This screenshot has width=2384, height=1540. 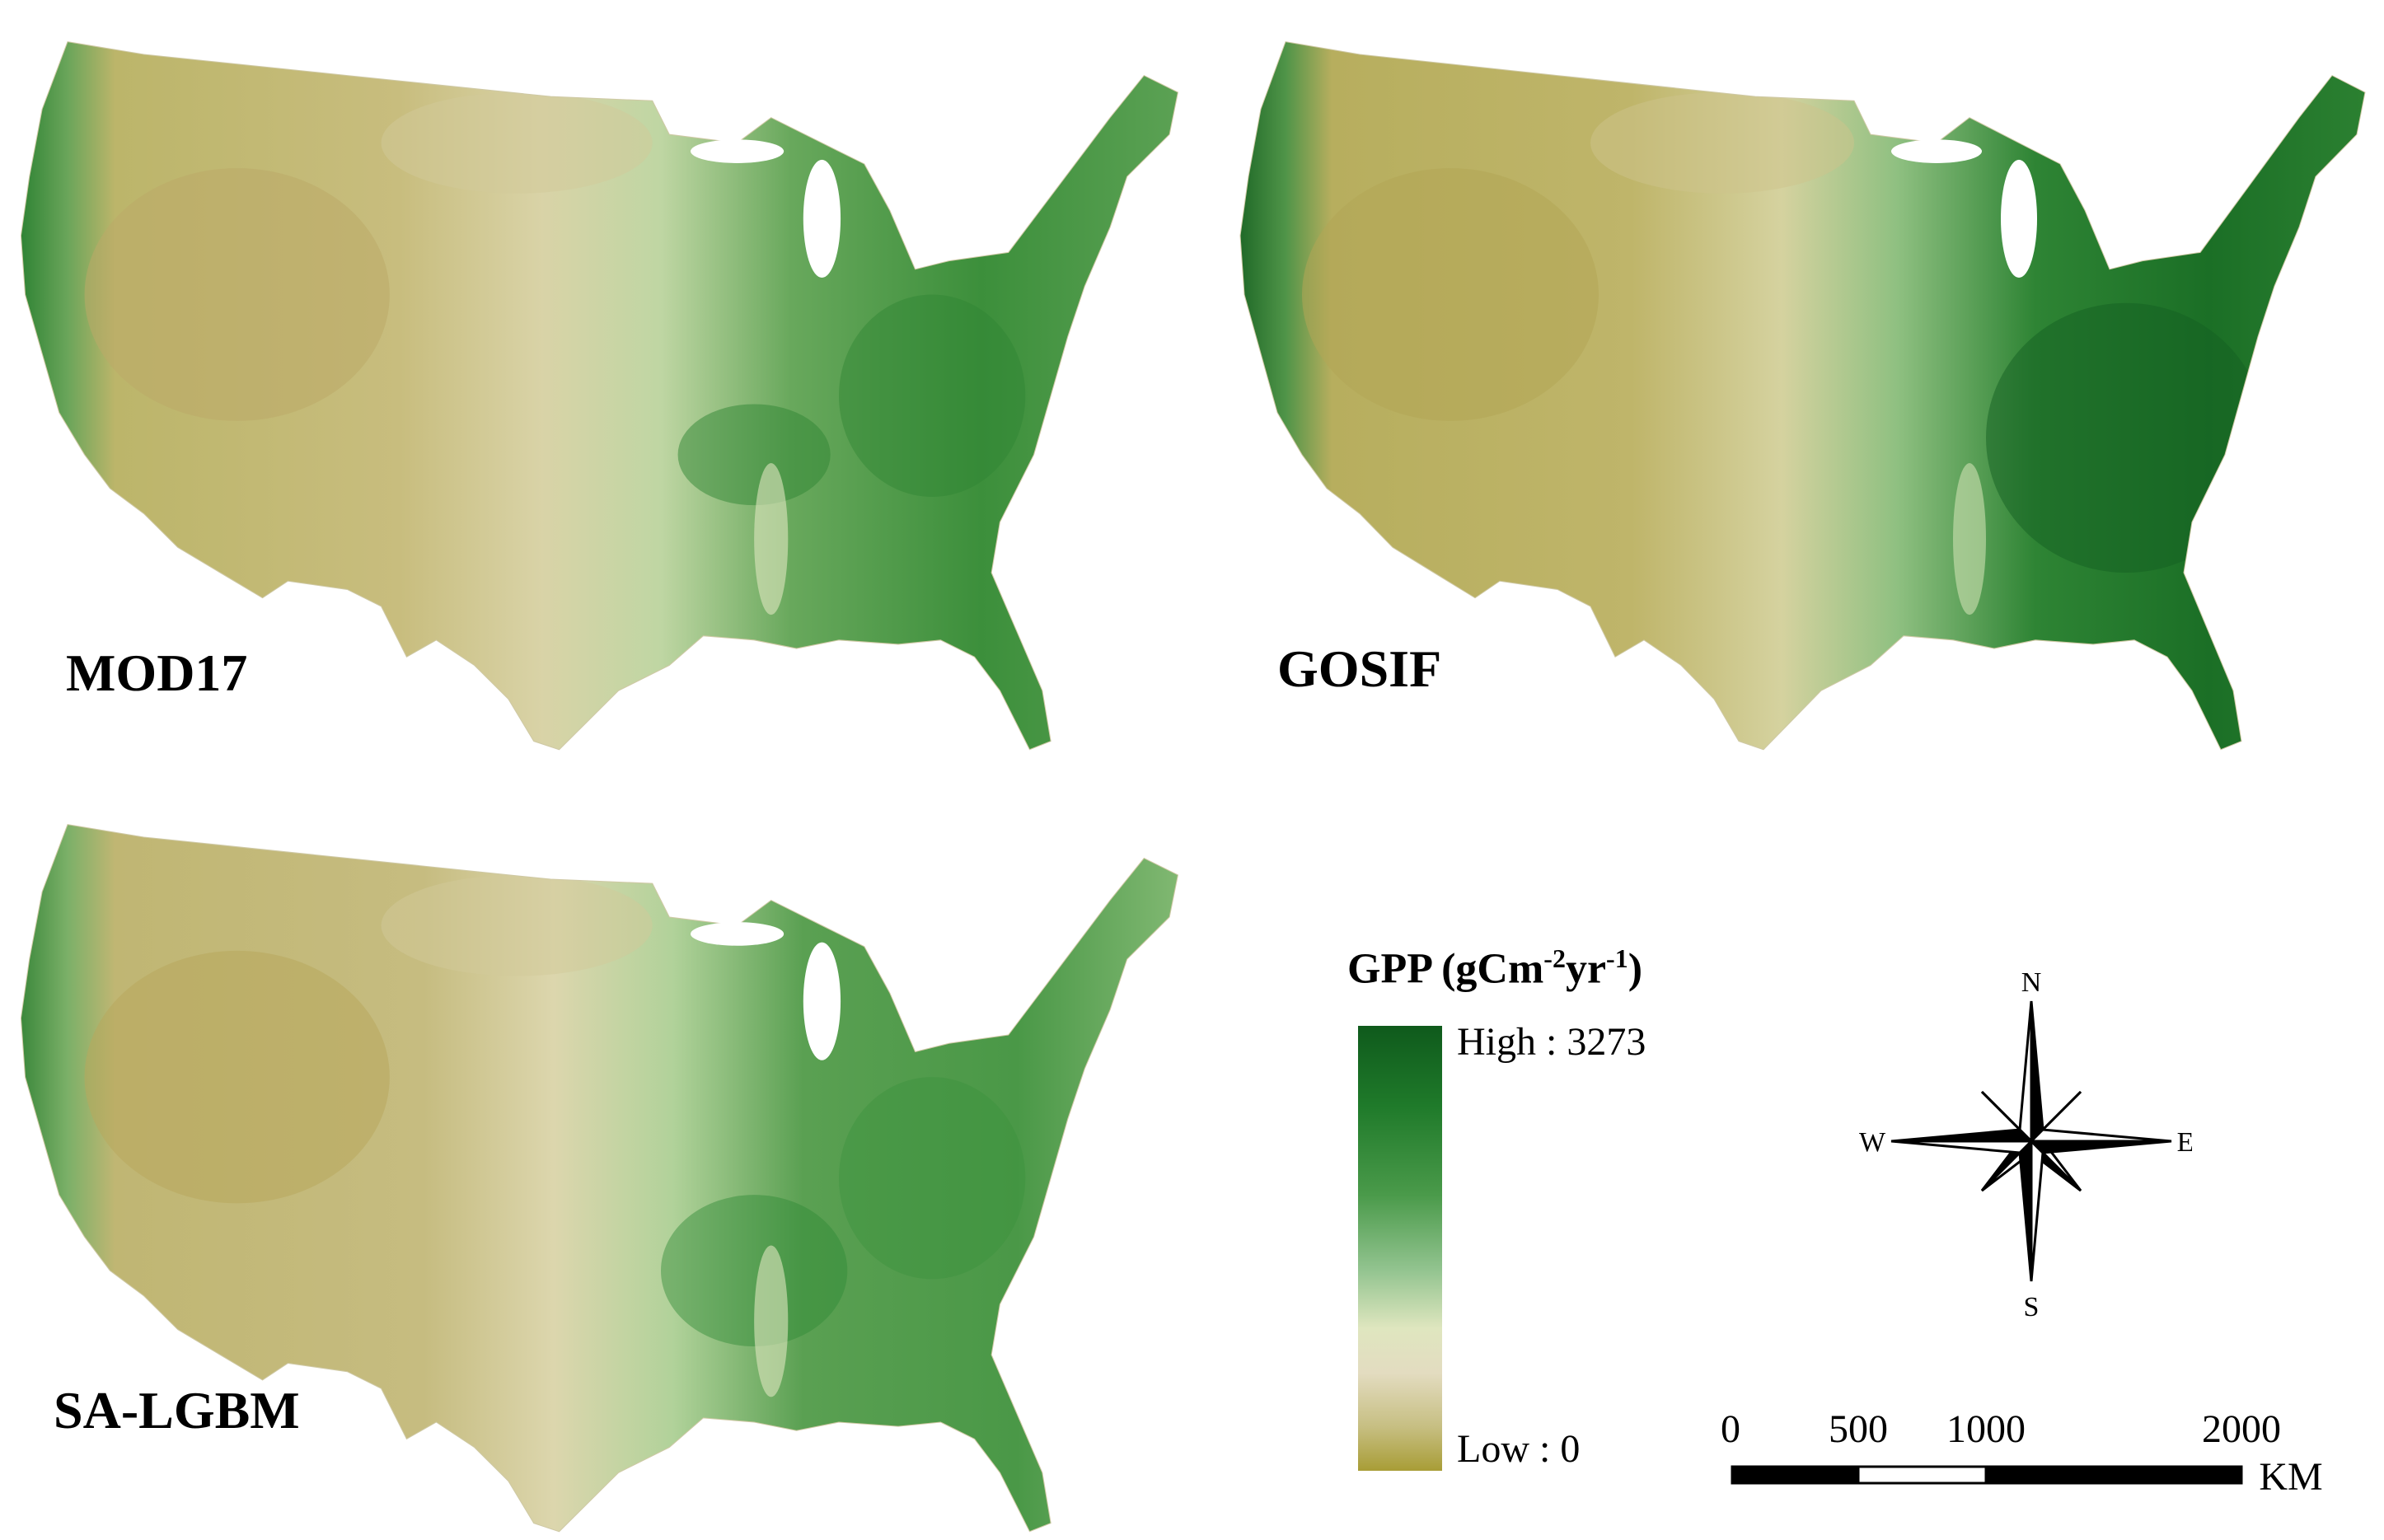 What do you see at coordinates (2032, 982) in the screenshot?
I see `compass-n: N` at bounding box center [2032, 982].